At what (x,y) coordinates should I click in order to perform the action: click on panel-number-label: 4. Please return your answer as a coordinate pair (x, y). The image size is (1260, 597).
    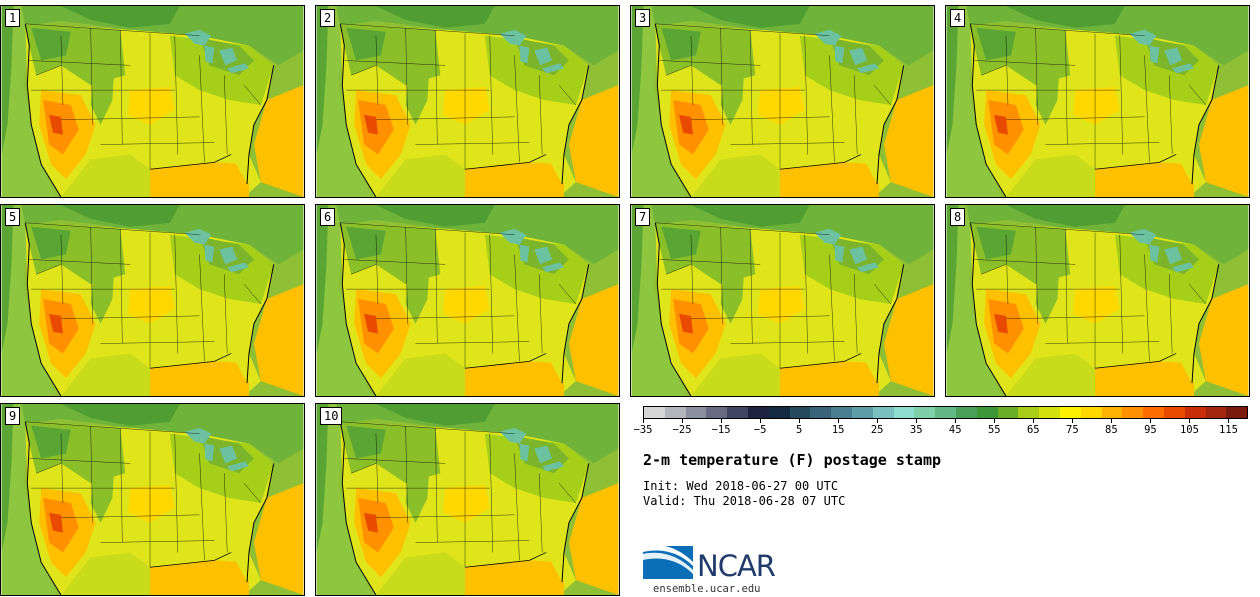
    Looking at the image, I should click on (958, 18).